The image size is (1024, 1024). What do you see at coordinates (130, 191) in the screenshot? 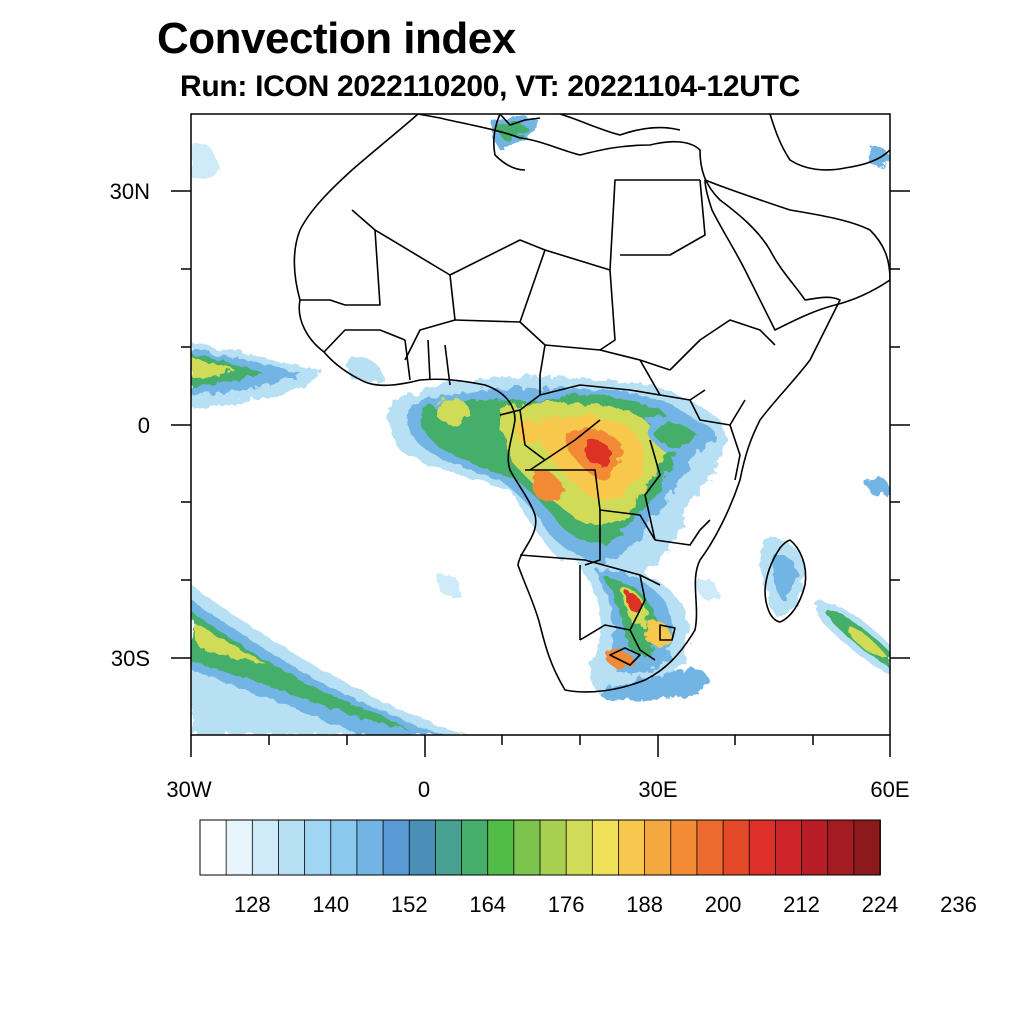
I see `lat-label-30n: 30N` at bounding box center [130, 191].